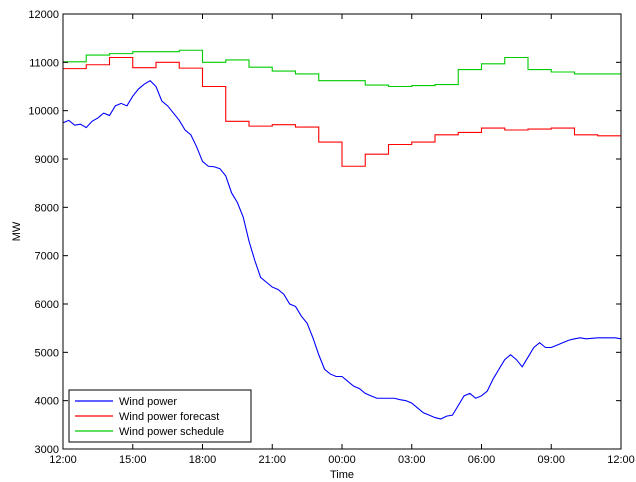 The height and width of the screenshot is (482, 636). Describe the element at coordinates (47, 402) in the screenshot. I see `y-tick-label: 4000` at that location.